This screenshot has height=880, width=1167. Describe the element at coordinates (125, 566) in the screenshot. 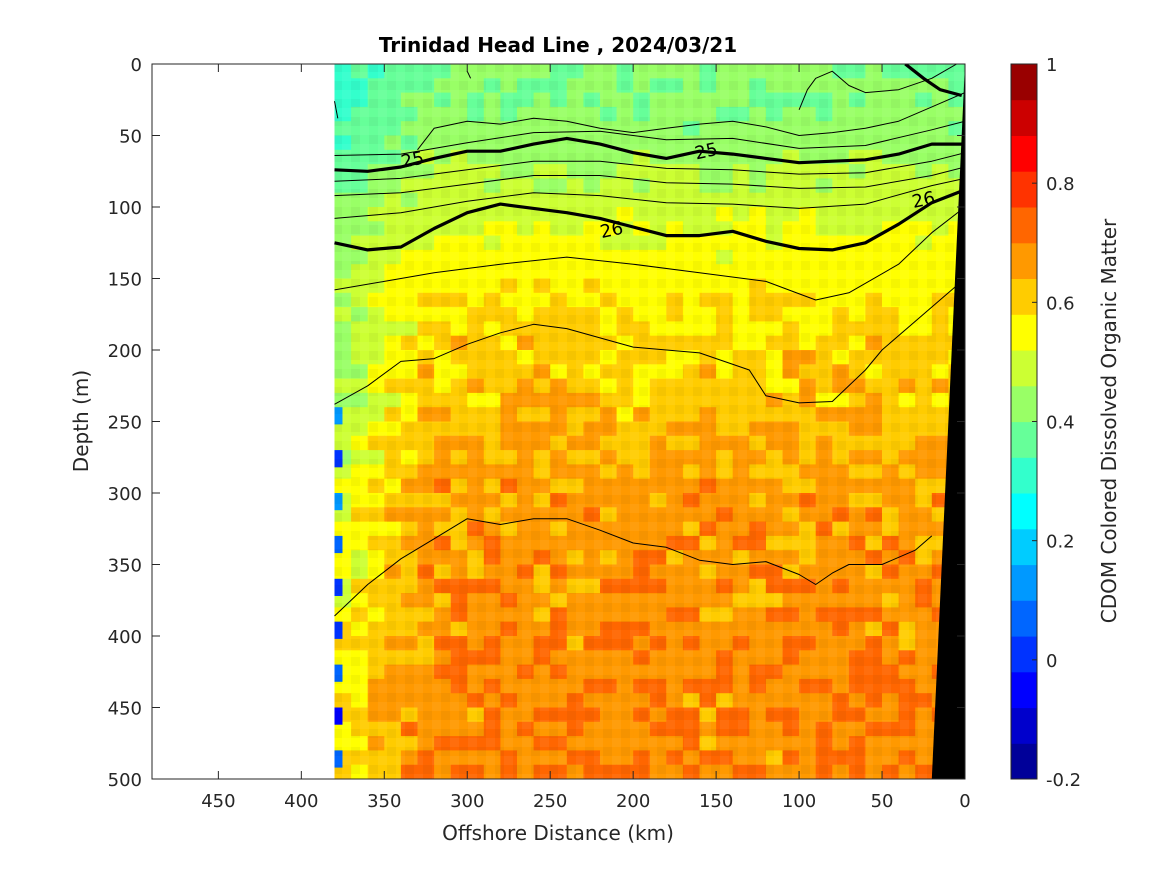

I see `y-tick-label: 350` at that location.